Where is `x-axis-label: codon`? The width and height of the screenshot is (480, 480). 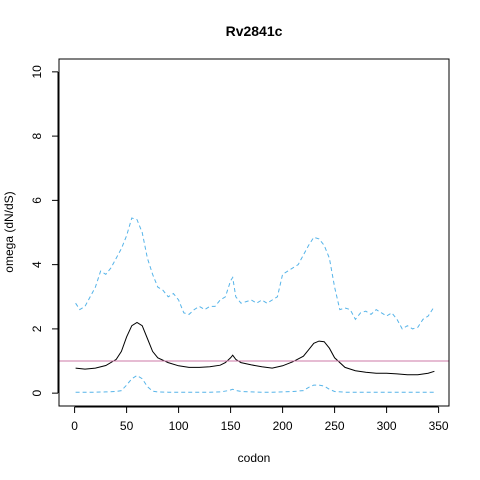
x-axis-label: codon is located at coordinates (254, 458).